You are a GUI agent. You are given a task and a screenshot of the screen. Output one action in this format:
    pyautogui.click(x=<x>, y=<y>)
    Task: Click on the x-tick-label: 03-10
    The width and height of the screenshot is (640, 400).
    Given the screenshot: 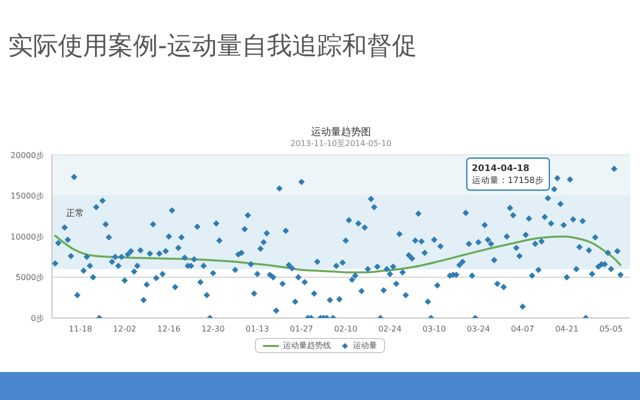 What is the action you would take?
    pyautogui.click(x=434, y=329)
    